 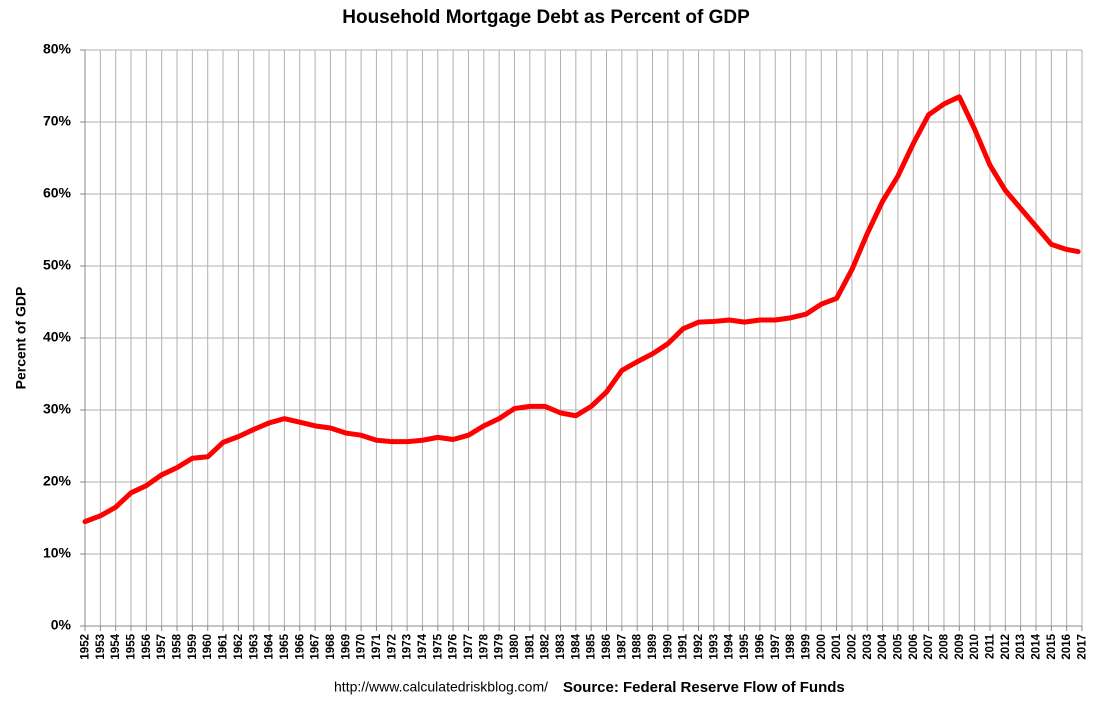 I want to click on x-tick-label: 1969, so click(x=346, y=647).